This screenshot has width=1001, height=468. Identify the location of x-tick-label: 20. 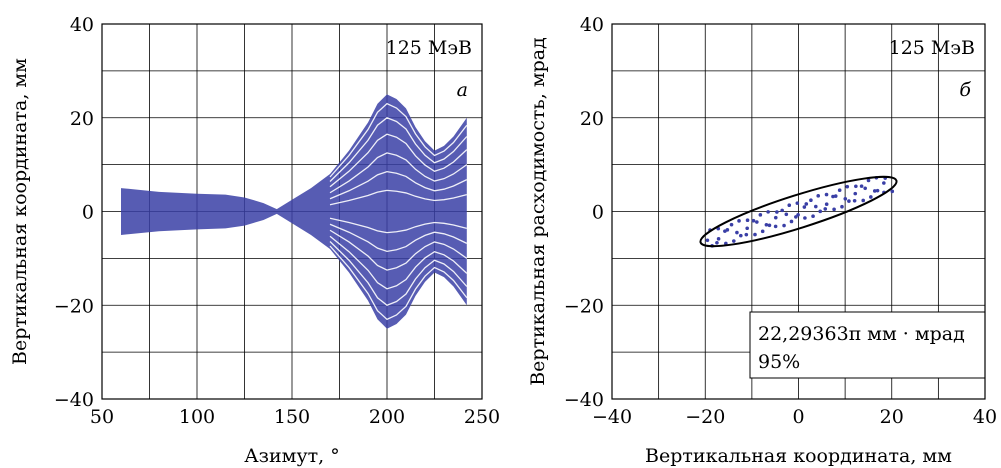
(892, 417).